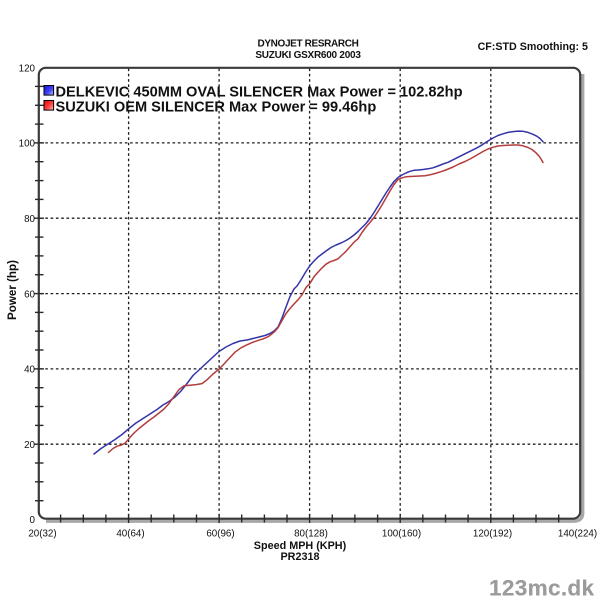 The image size is (600, 600). What do you see at coordinates (401, 534) in the screenshot?
I see `svg-text: 100(160)` at bounding box center [401, 534].